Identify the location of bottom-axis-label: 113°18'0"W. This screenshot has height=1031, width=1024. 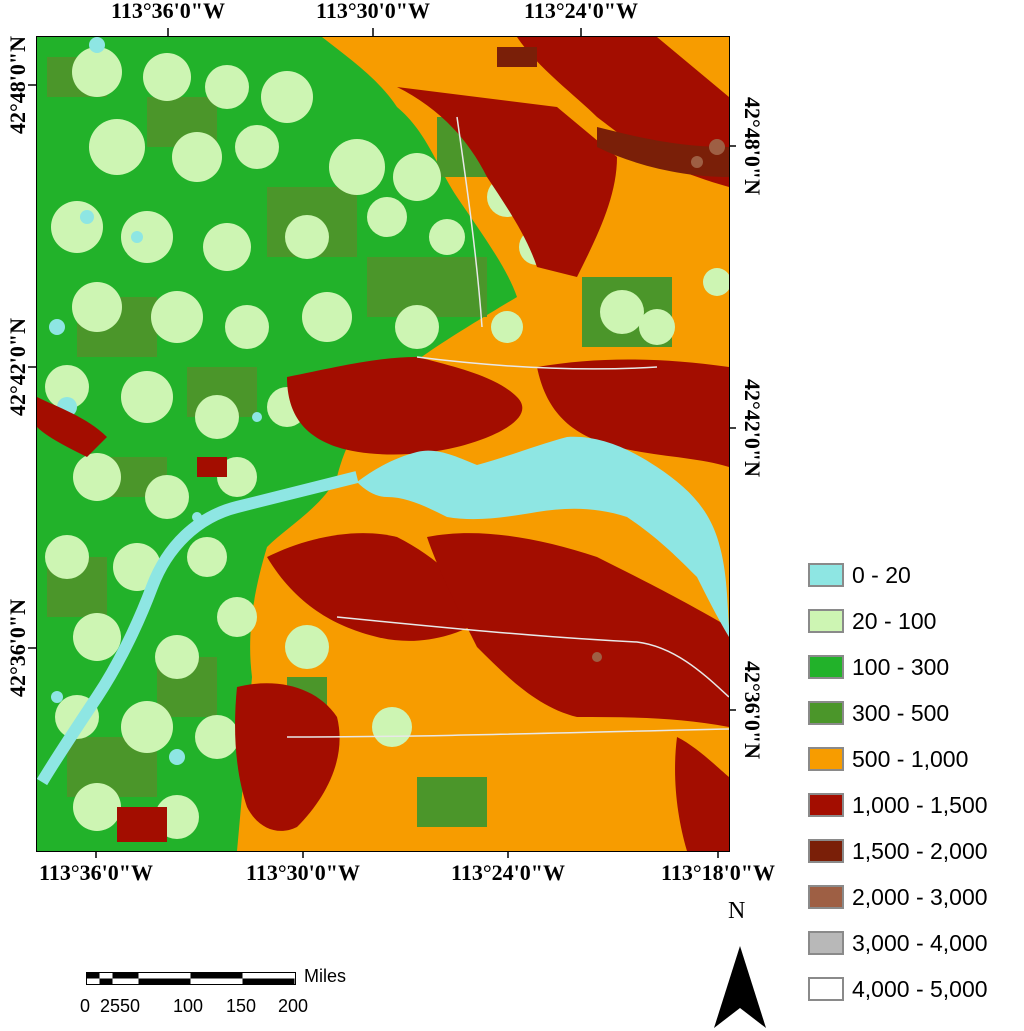
(718, 872).